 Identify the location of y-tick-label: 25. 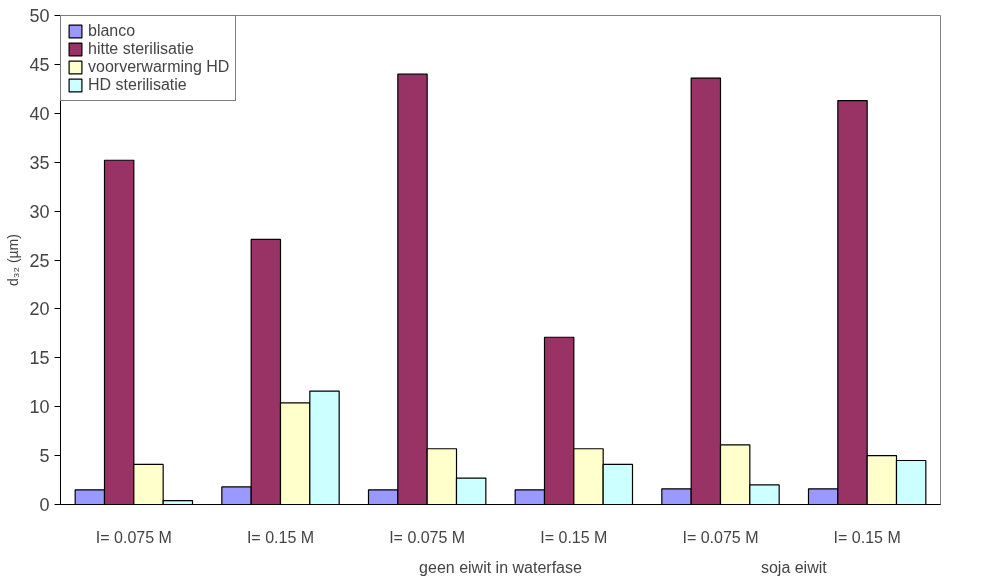
(39, 260).